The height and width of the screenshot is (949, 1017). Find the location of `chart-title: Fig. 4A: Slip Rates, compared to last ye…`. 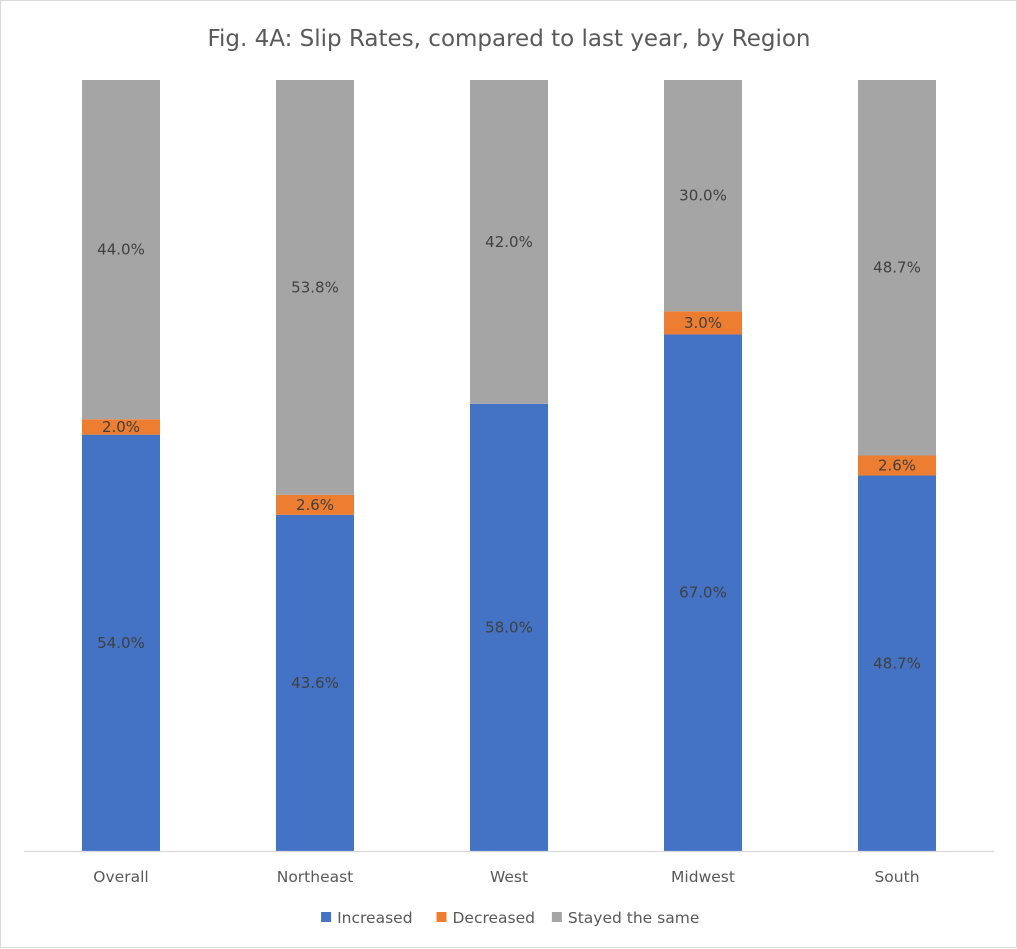

chart-title: Fig. 4A: Slip Rates, compared to last ye… is located at coordinates (508, 39).